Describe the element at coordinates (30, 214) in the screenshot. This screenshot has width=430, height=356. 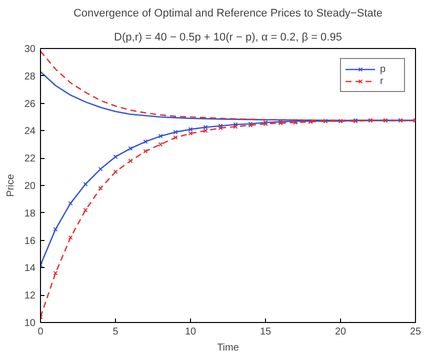
I see `y-tick-label: 18` at that location.